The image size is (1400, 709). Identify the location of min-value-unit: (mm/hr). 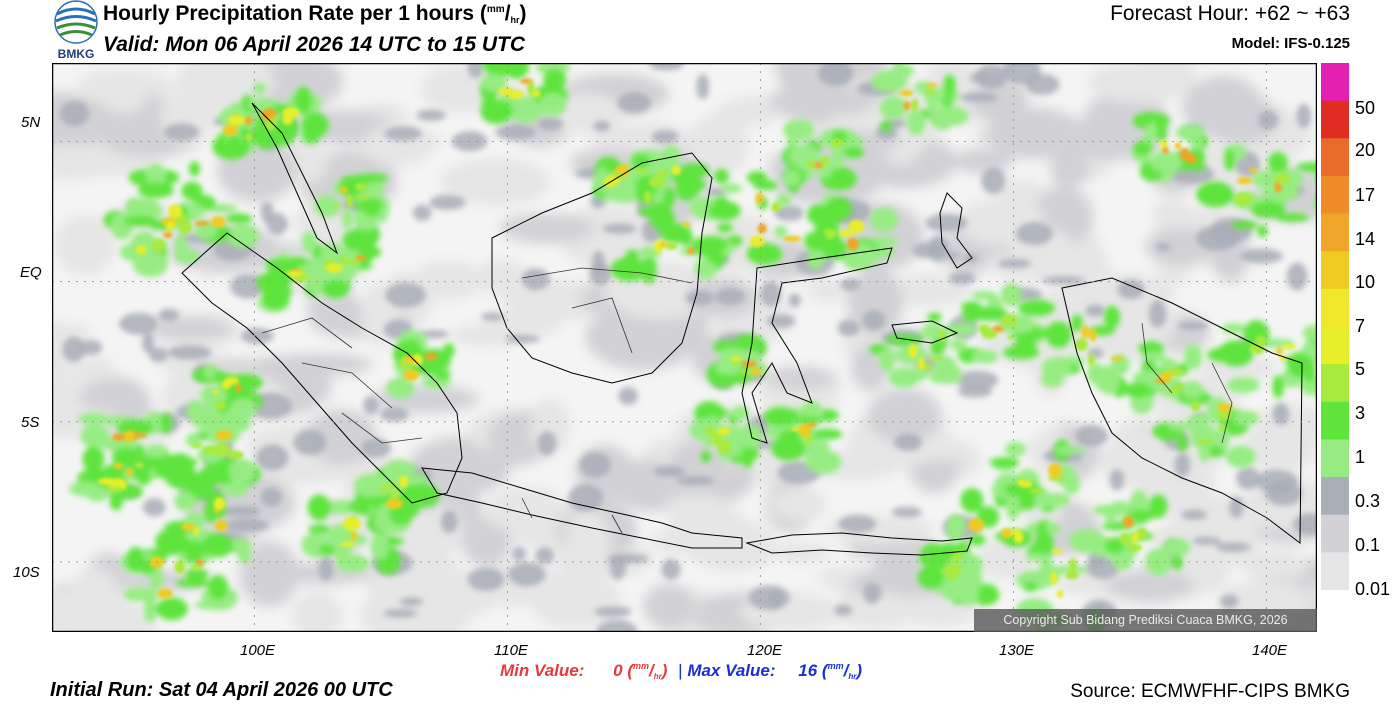
(647, 671).